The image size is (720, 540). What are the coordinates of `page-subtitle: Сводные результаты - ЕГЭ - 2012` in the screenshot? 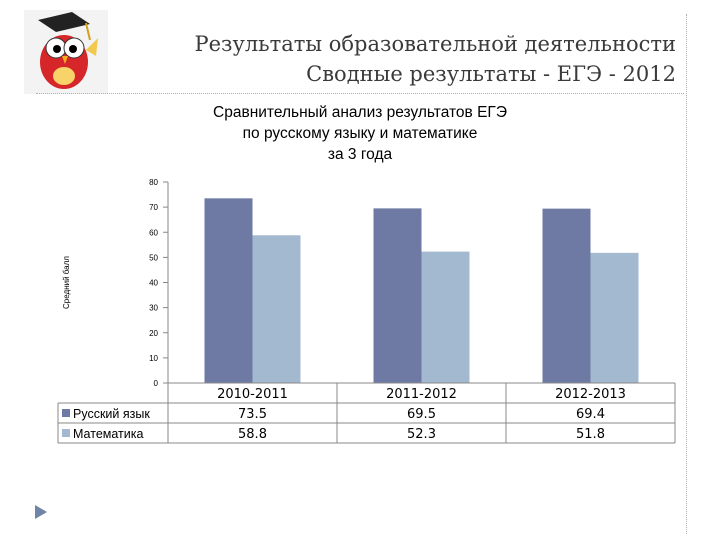 It's located at (491, 74).